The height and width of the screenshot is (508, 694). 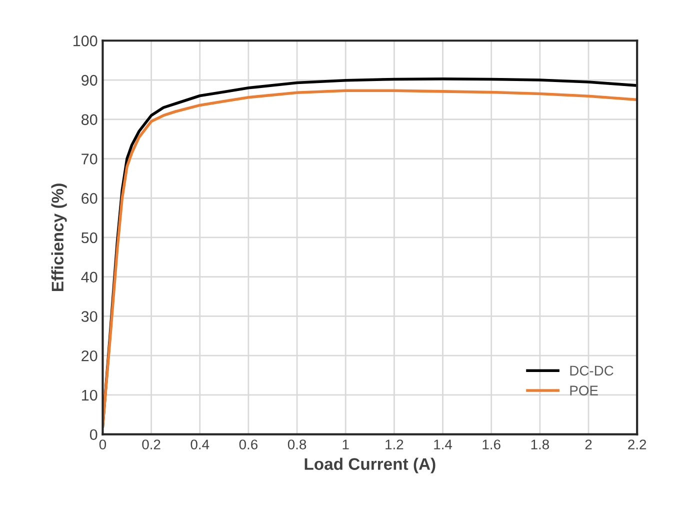 I want to click on x-tick-label: 0.2, so click(x=151, y=445).